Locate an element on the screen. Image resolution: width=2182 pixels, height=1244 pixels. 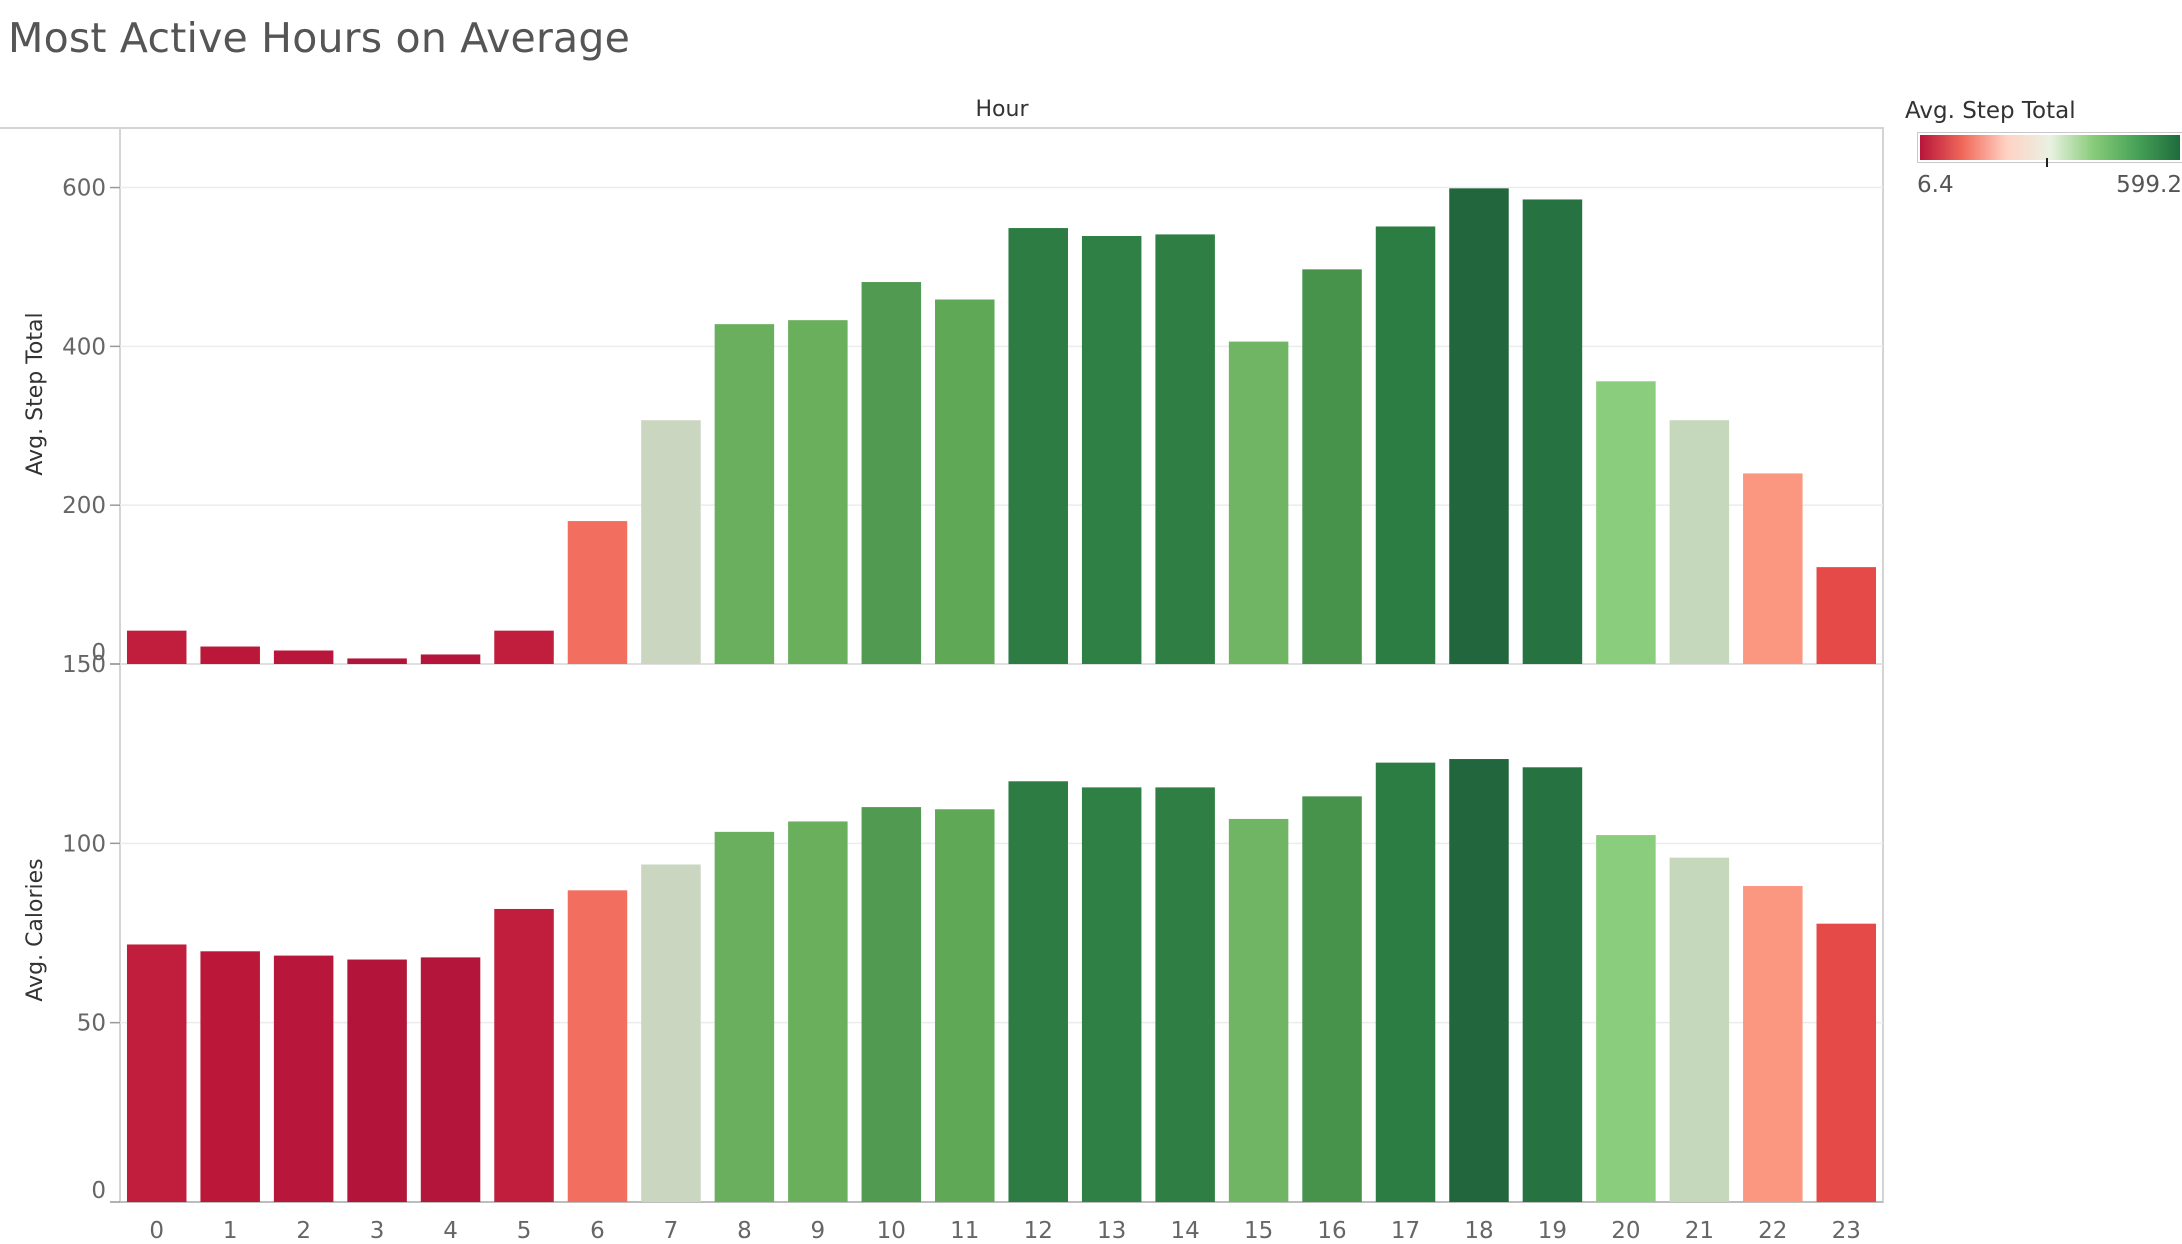
legend-min-label: 6.4 is located at coordinates (1935, 185).